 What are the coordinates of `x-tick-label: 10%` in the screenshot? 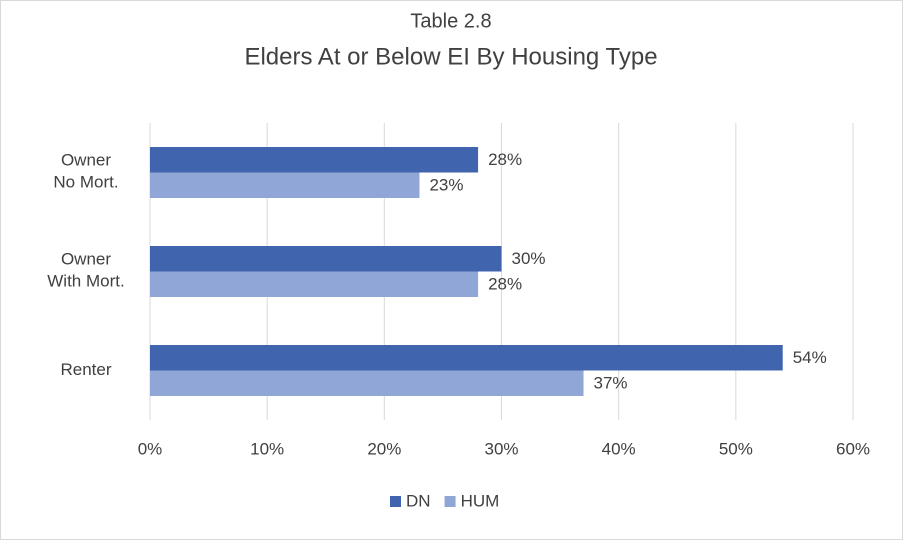 It's located at (267, 448).